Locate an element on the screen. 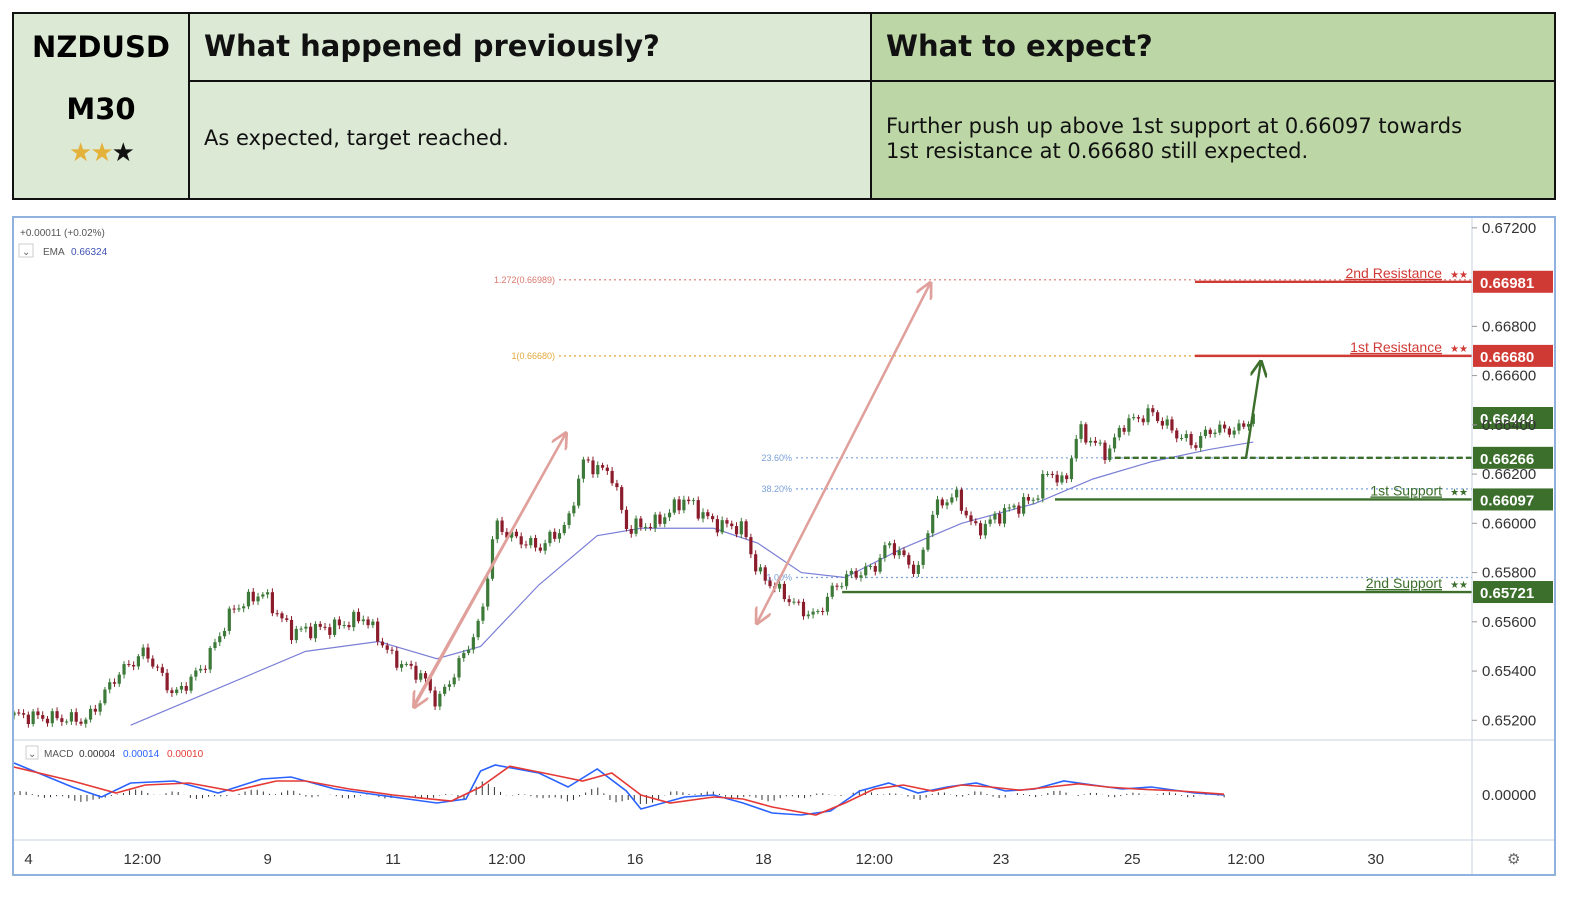 The width and height of the screenshot is (1586, 902). expect-header-cell: What to expect? is located at coordinates (1213, 48).